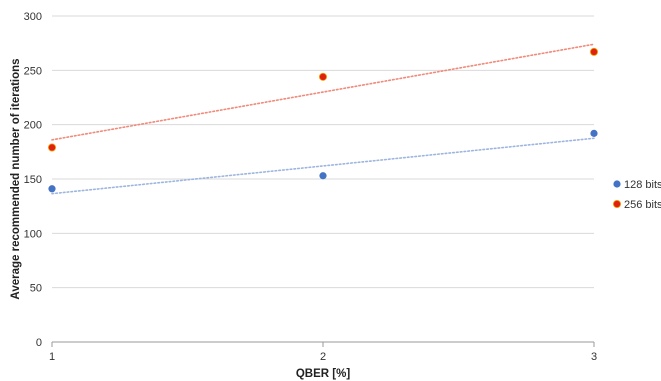  I want to click on x-tick-label: 2, so click(323, 357).